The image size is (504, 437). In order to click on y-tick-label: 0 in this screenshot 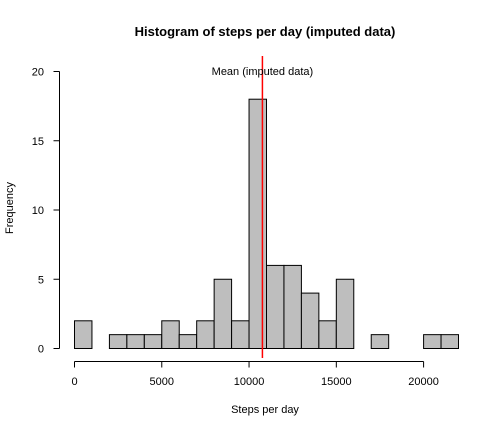, I will do `click(41, 350)`.